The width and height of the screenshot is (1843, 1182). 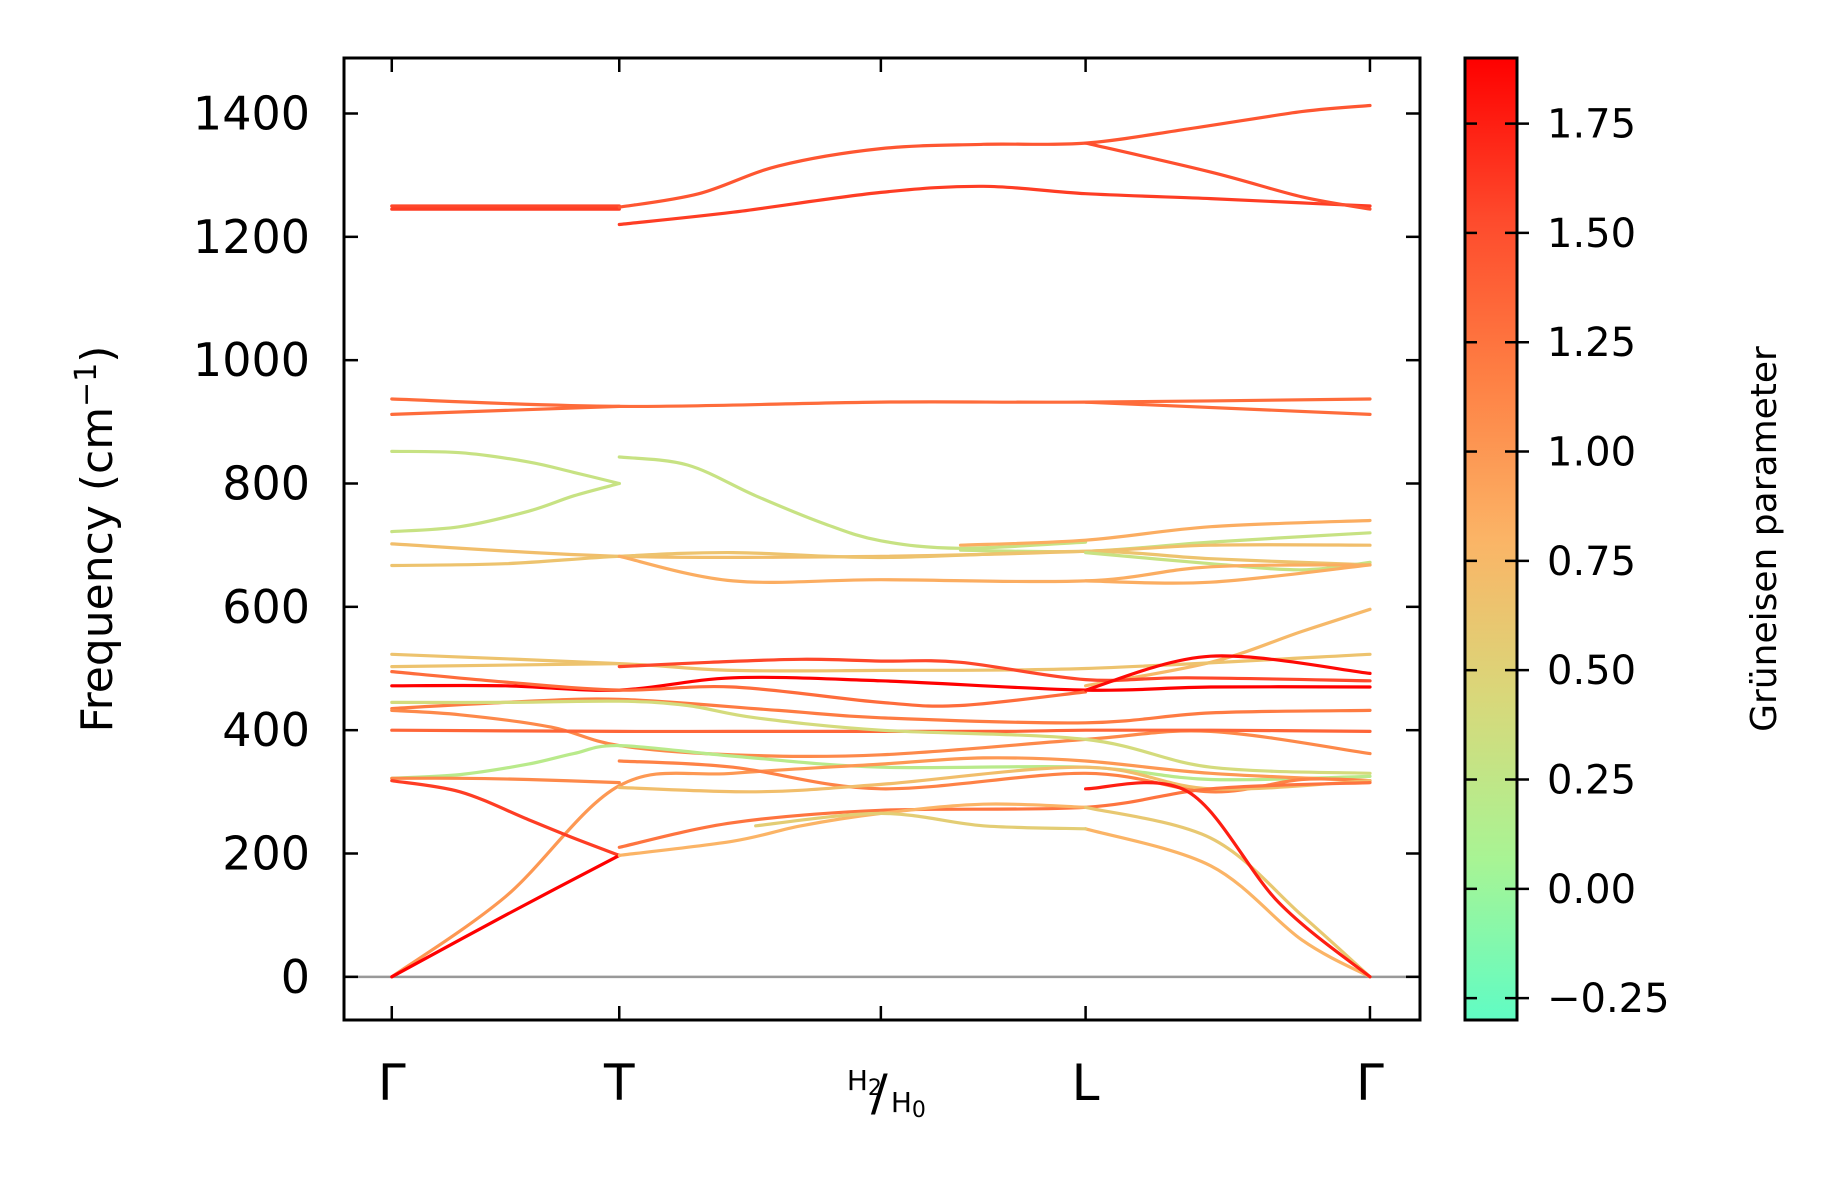 I want to click on colorbar, so click(x=1491, y=539).